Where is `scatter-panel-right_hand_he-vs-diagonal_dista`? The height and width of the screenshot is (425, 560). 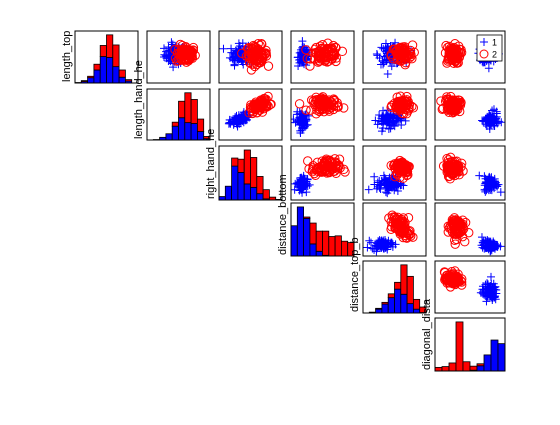 scatter-panel-right_hand_he-vs-diagonal_dista is located at coordinates (471, 174).